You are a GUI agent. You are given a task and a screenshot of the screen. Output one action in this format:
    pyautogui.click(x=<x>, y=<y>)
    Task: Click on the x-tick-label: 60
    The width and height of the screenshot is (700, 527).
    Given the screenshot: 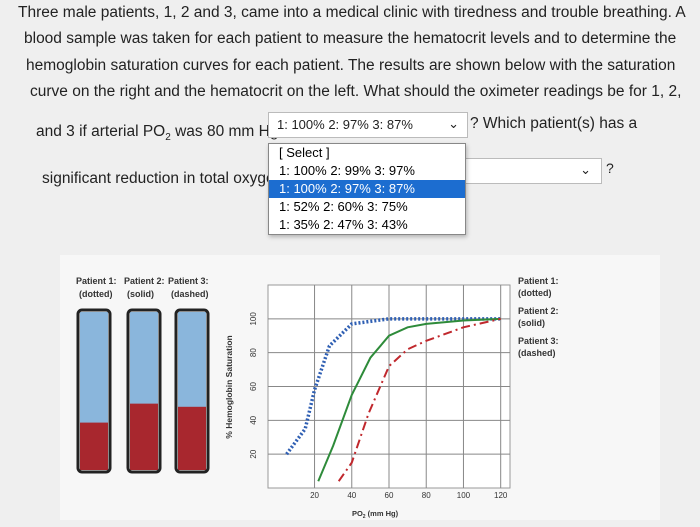 What is the action you would take?
    pyautogui.click(x=389, y=495)
    